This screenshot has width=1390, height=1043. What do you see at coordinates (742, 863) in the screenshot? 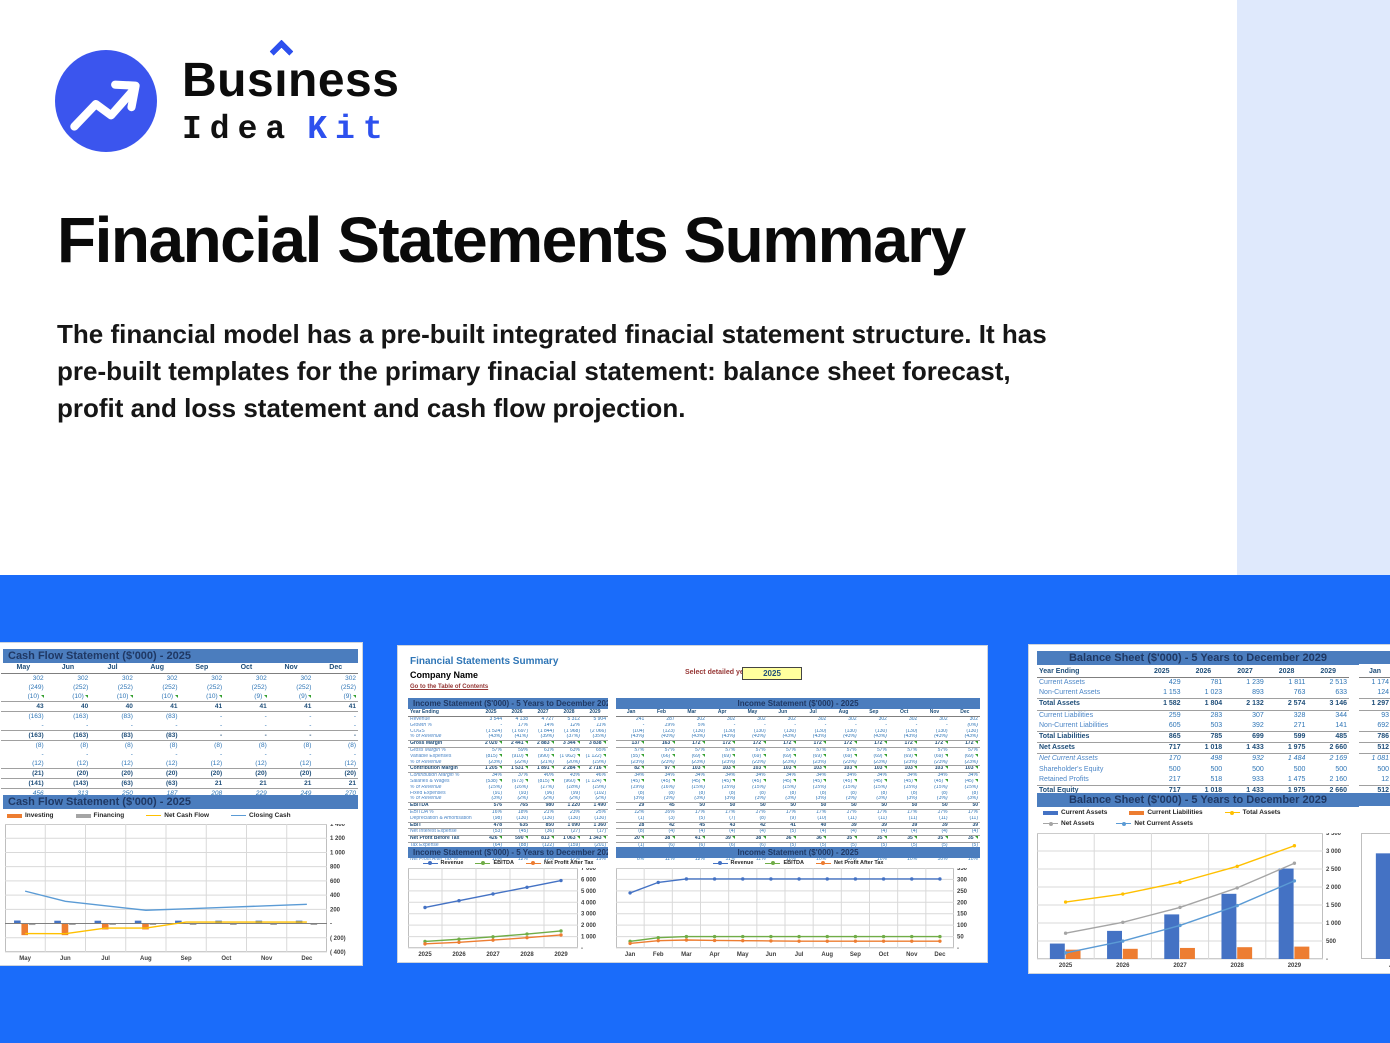
I see `legend-label: Revenue` at bounding box center [742, 863].